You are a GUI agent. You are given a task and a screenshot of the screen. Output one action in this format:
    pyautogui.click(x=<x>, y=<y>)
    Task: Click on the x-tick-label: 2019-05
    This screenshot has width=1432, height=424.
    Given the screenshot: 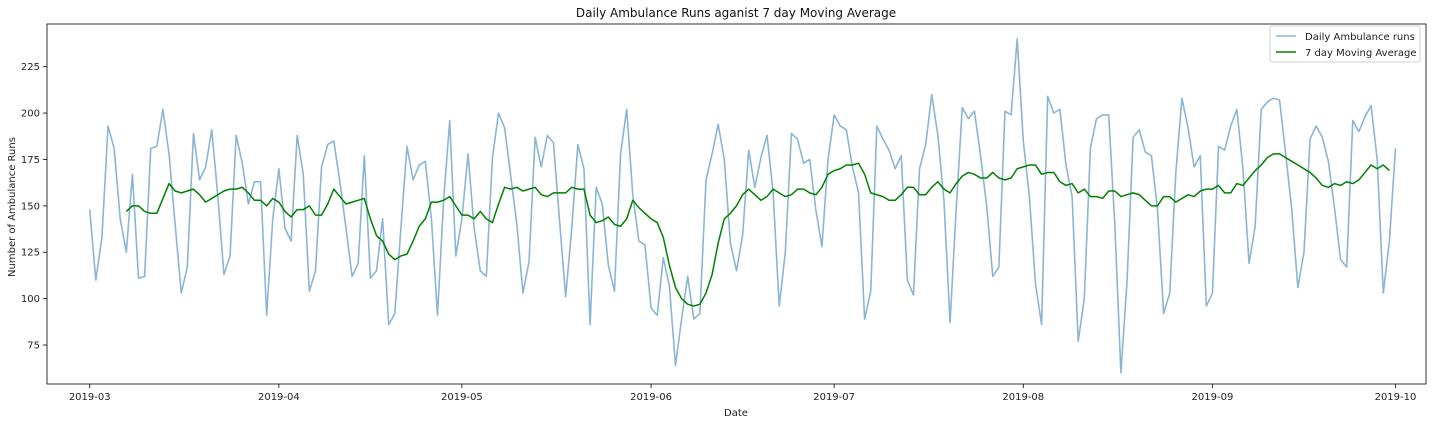 What is the action you would take?
    pyautogui.click(x=462, y=397)
    